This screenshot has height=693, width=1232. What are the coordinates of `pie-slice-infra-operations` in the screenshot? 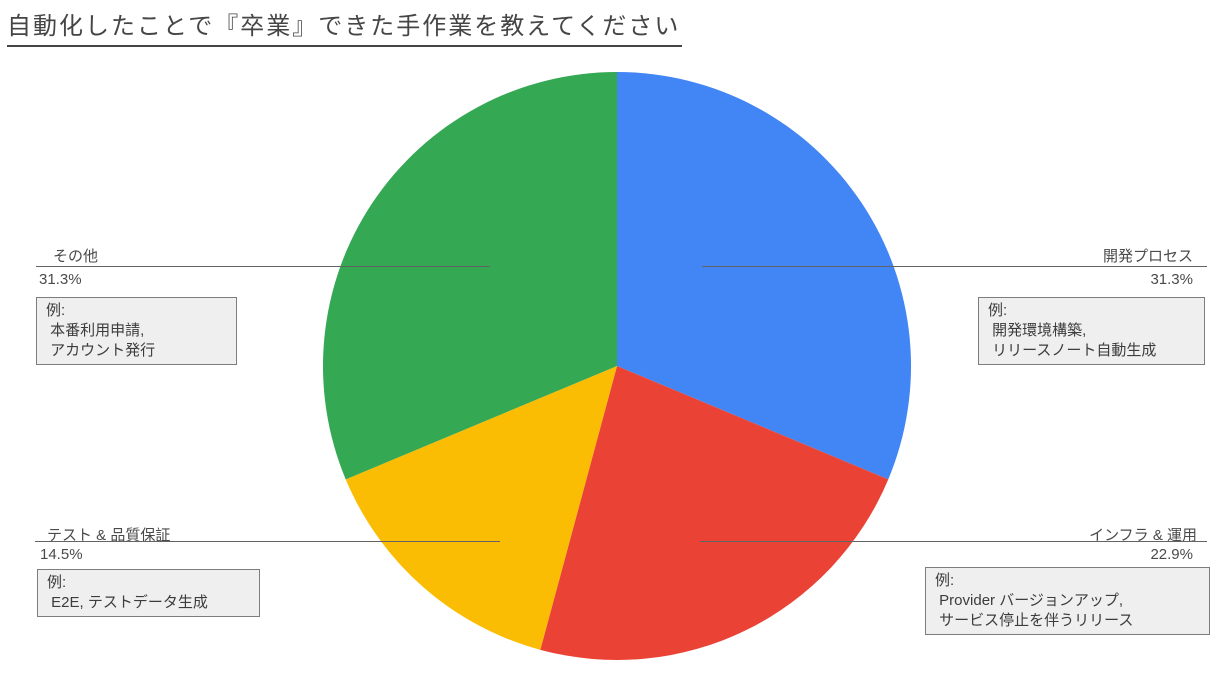 It's located at (714, 513).